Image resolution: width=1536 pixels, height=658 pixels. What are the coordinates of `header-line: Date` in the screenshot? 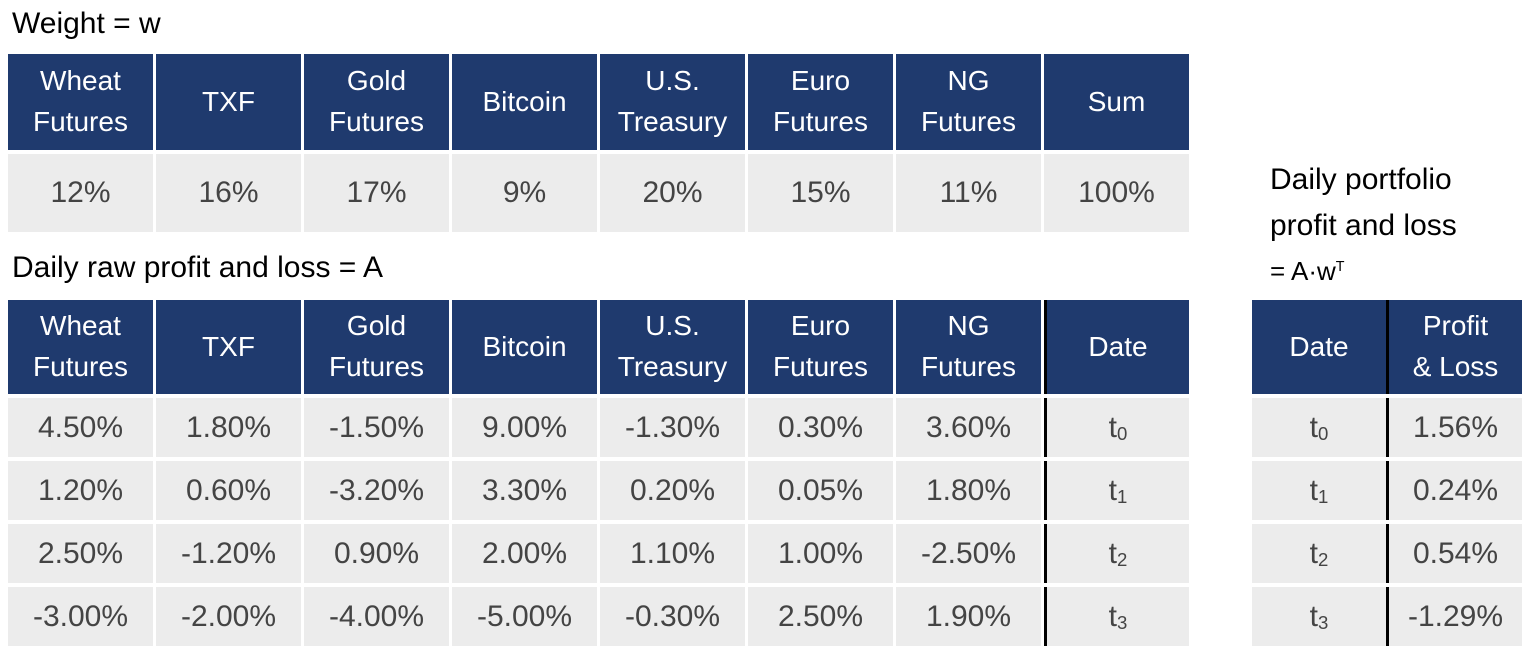 It's located at (1319, 346).